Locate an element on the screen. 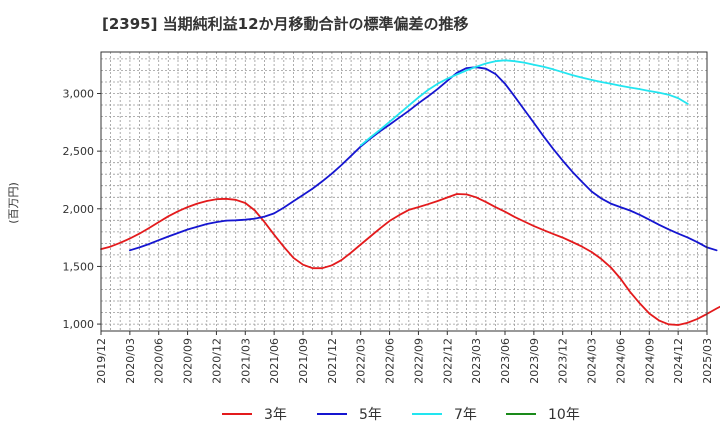  x-tick-label: 2023/06 is located at coordinates (505, 361).